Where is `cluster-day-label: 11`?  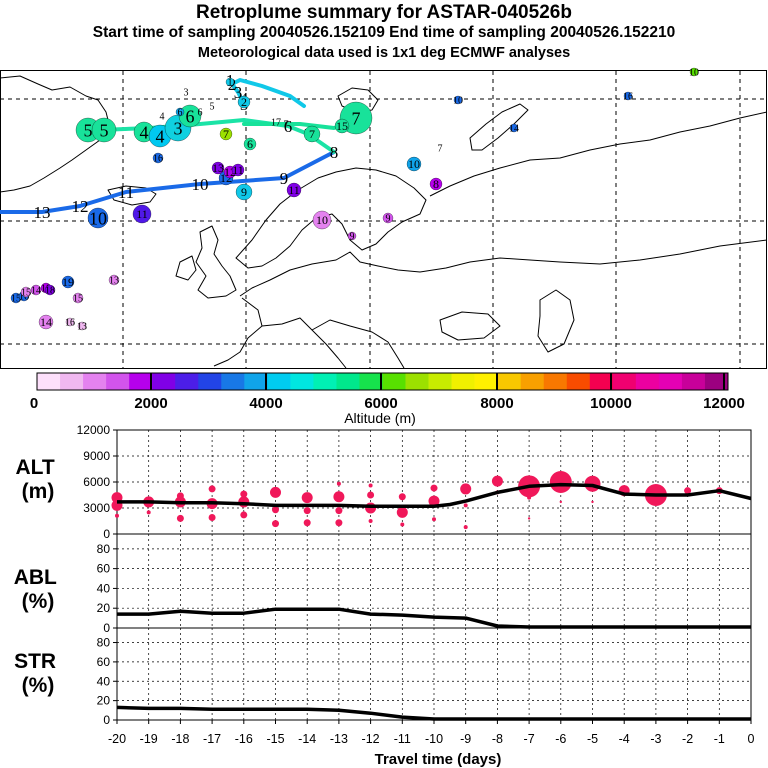
cluster-day-label: 11 is located at coordinates (142, 214).